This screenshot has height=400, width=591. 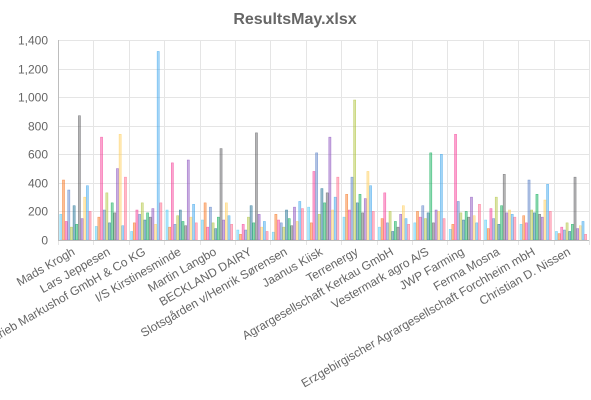 I want to click on y-tick-label: 400, so click(x=38, y=184).